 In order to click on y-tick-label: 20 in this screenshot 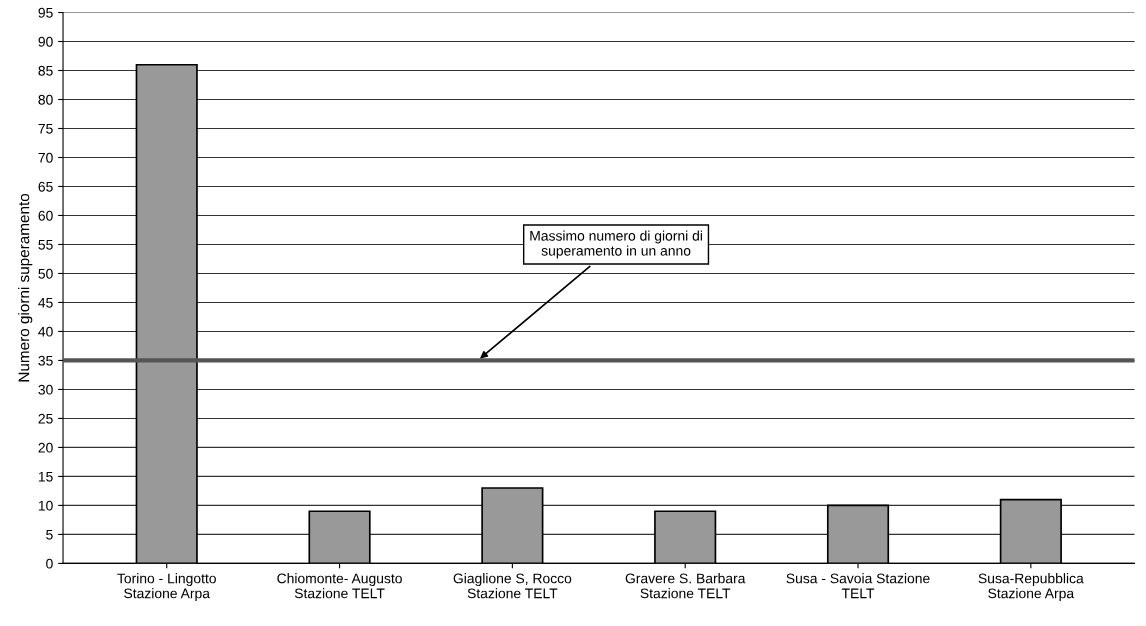, I will do `click(45, 447)`.